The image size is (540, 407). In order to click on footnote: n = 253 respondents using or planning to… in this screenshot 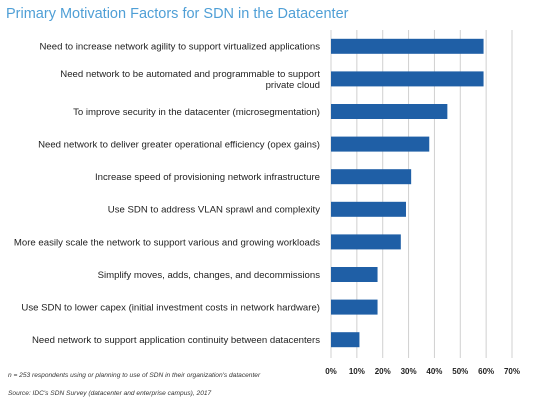, I will do `click(134, 375)`.